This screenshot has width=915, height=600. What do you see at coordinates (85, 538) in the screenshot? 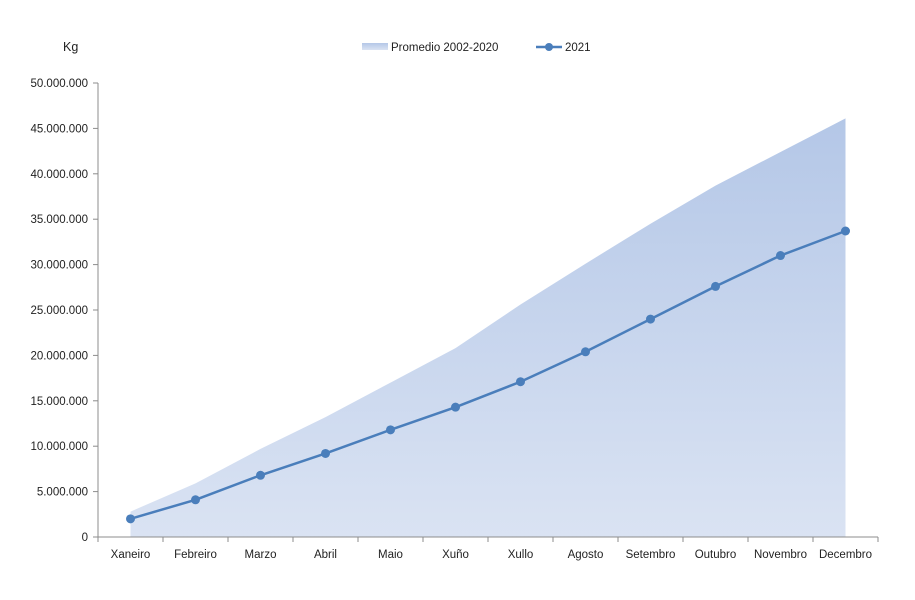
I see `y-tick-label: 0` at bounding box center [85, 538].